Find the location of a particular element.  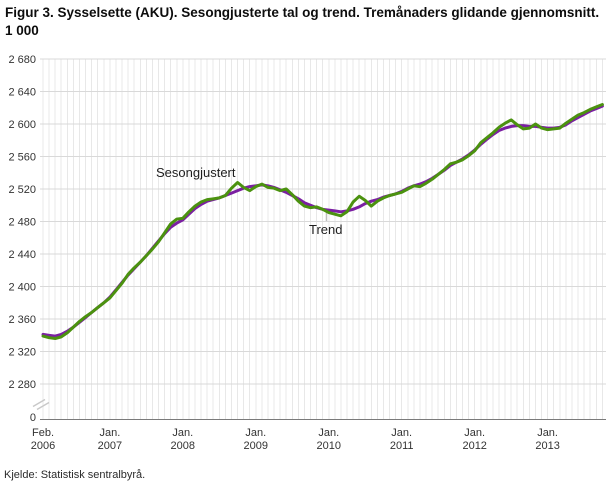

y-tick-label: 2 520 is located at coordinates (22, 190).